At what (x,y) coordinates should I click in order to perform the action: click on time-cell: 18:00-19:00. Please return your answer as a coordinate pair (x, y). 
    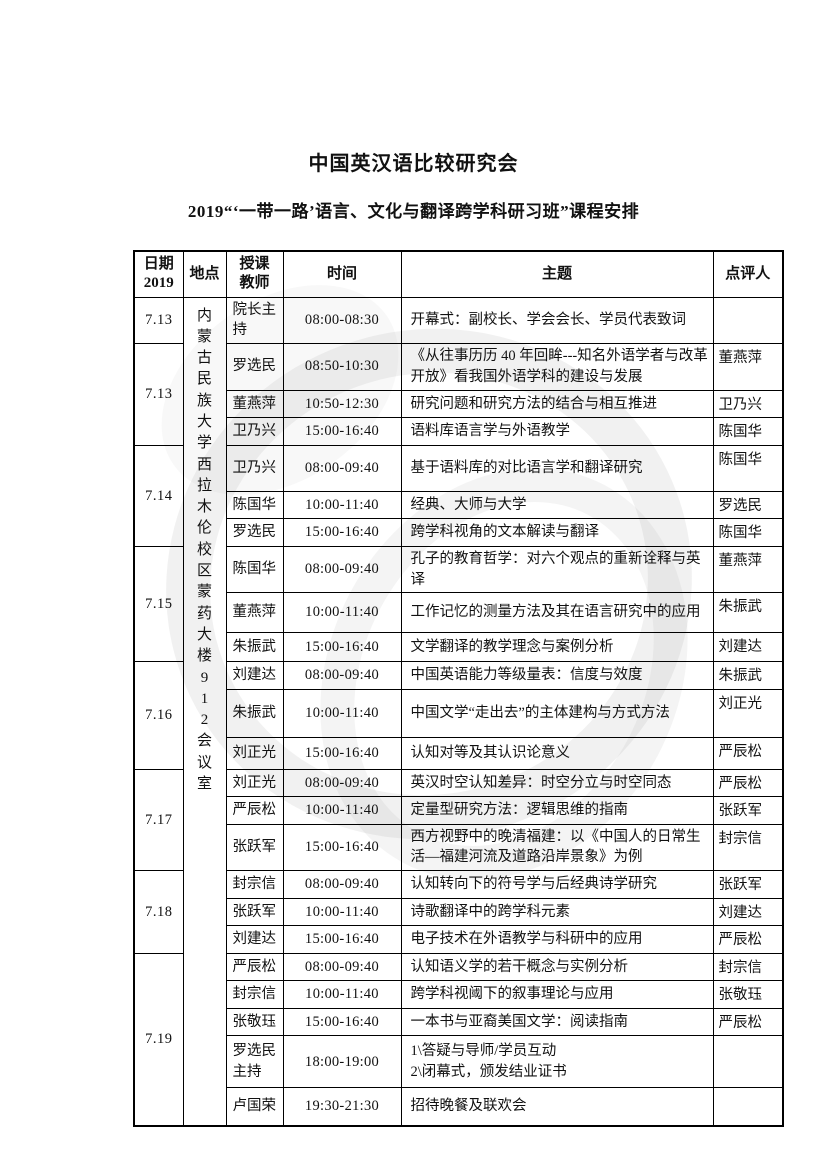
    Looking at the image, I should click on (342, 1062).